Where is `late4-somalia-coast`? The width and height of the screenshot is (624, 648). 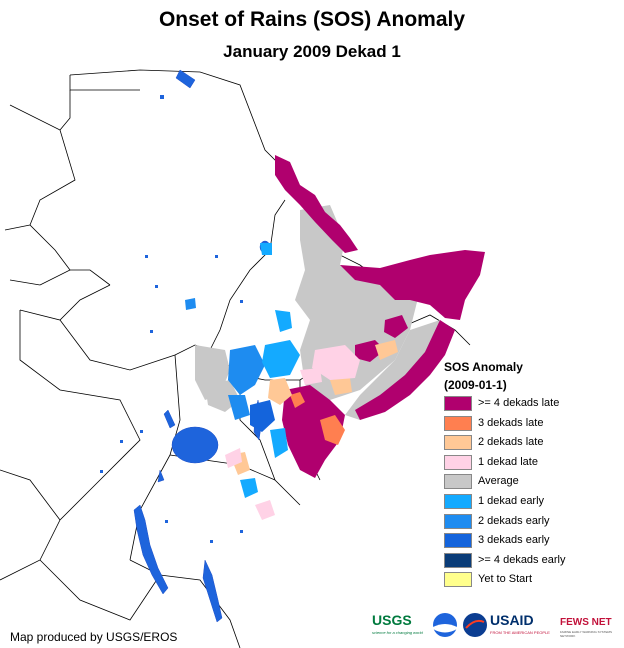 late4-somalia-coast is located at coordinates (405, 370).